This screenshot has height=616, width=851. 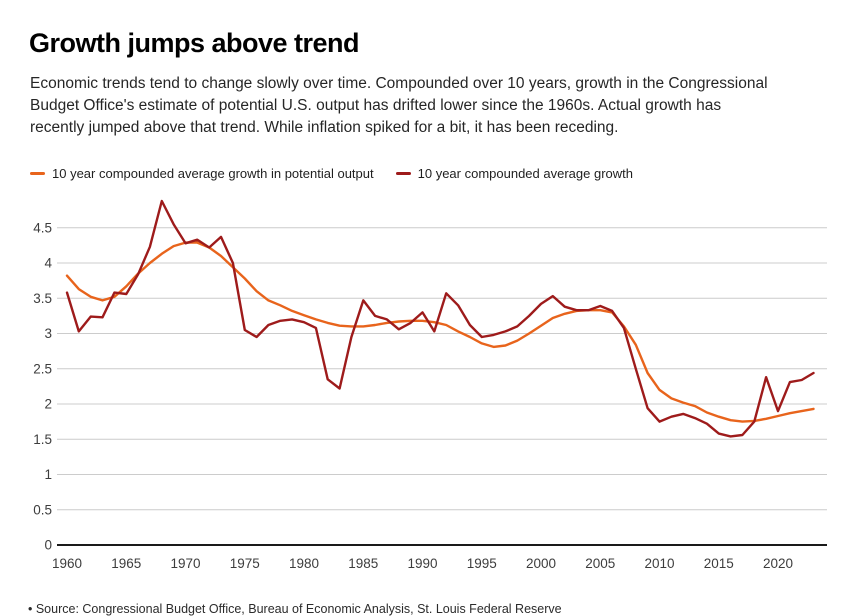 What do you see at coordinates (67, 563) in the screenshot?
I see `x-axis-tick-label: 1960` at bounding box center [67, 563].